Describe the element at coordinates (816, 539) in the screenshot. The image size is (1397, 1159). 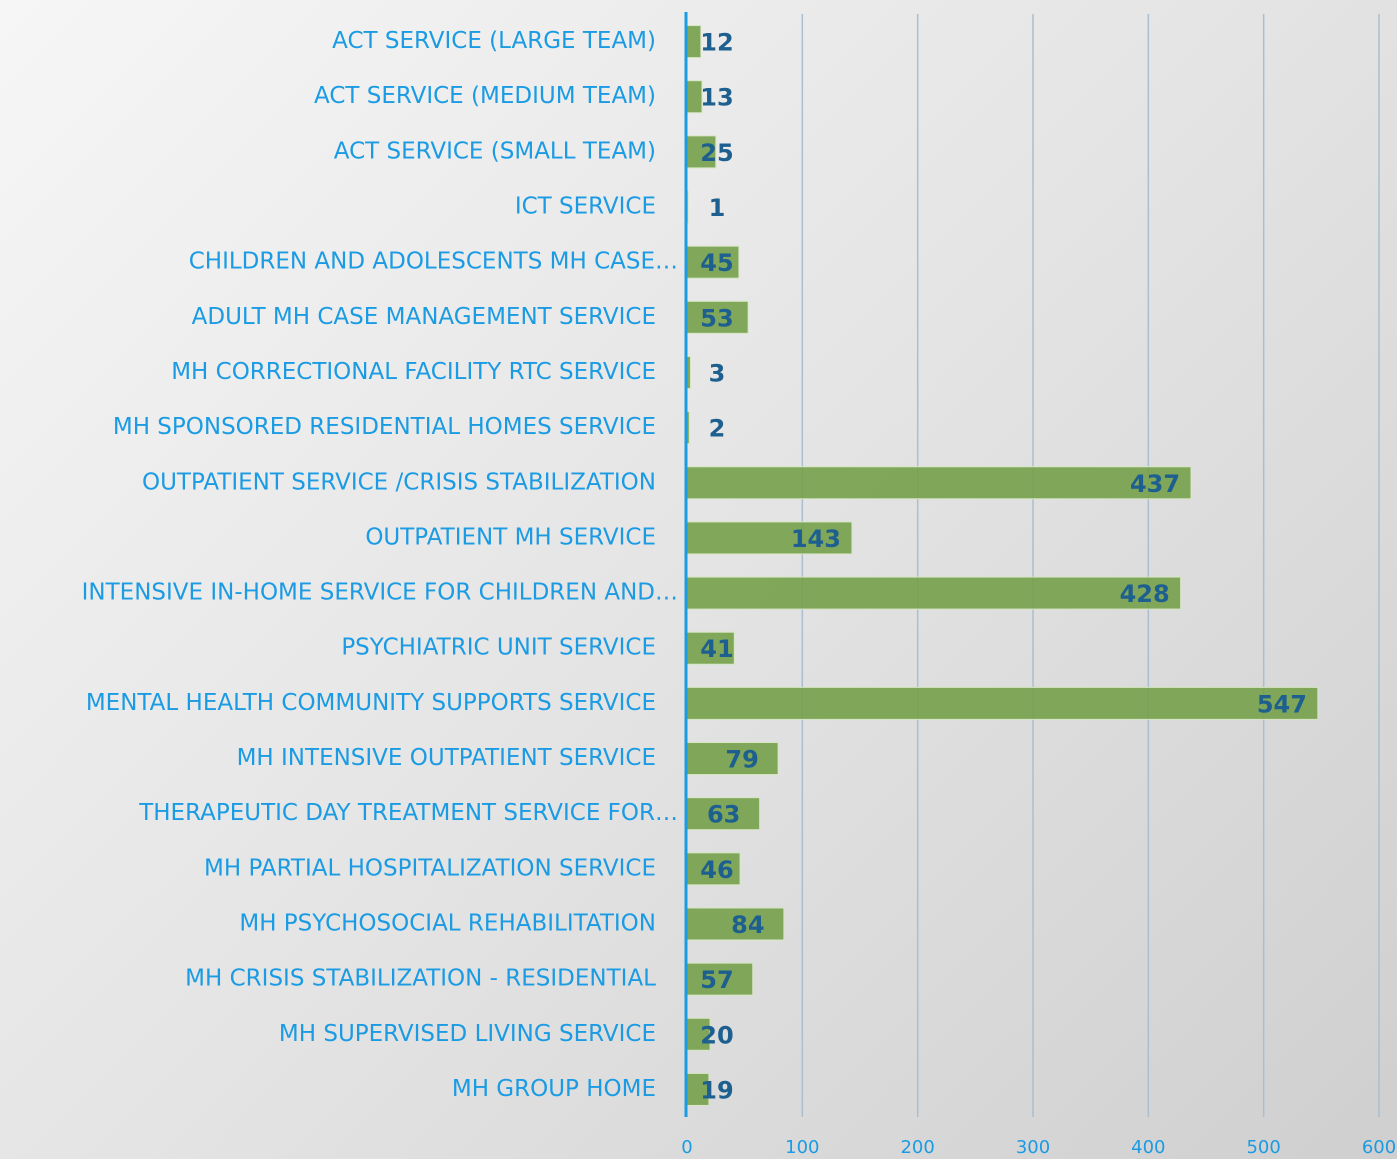
I see `data-label: 143` at that location.